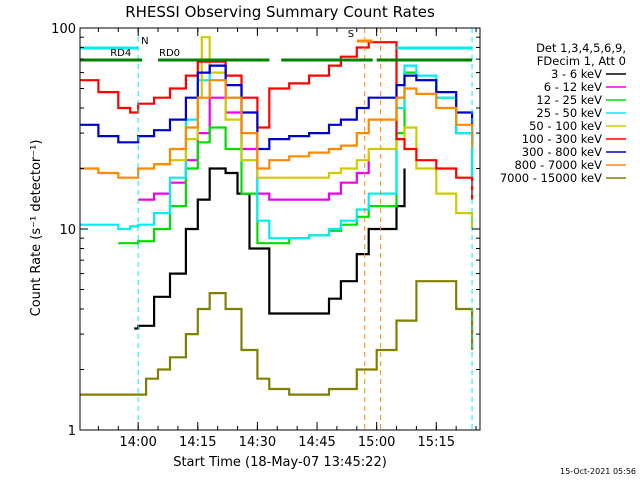 Image resolution: width=640 pixels, height=480 pixels. I want to click on x-tick-label-1415: 14:15, so click(197, 442).